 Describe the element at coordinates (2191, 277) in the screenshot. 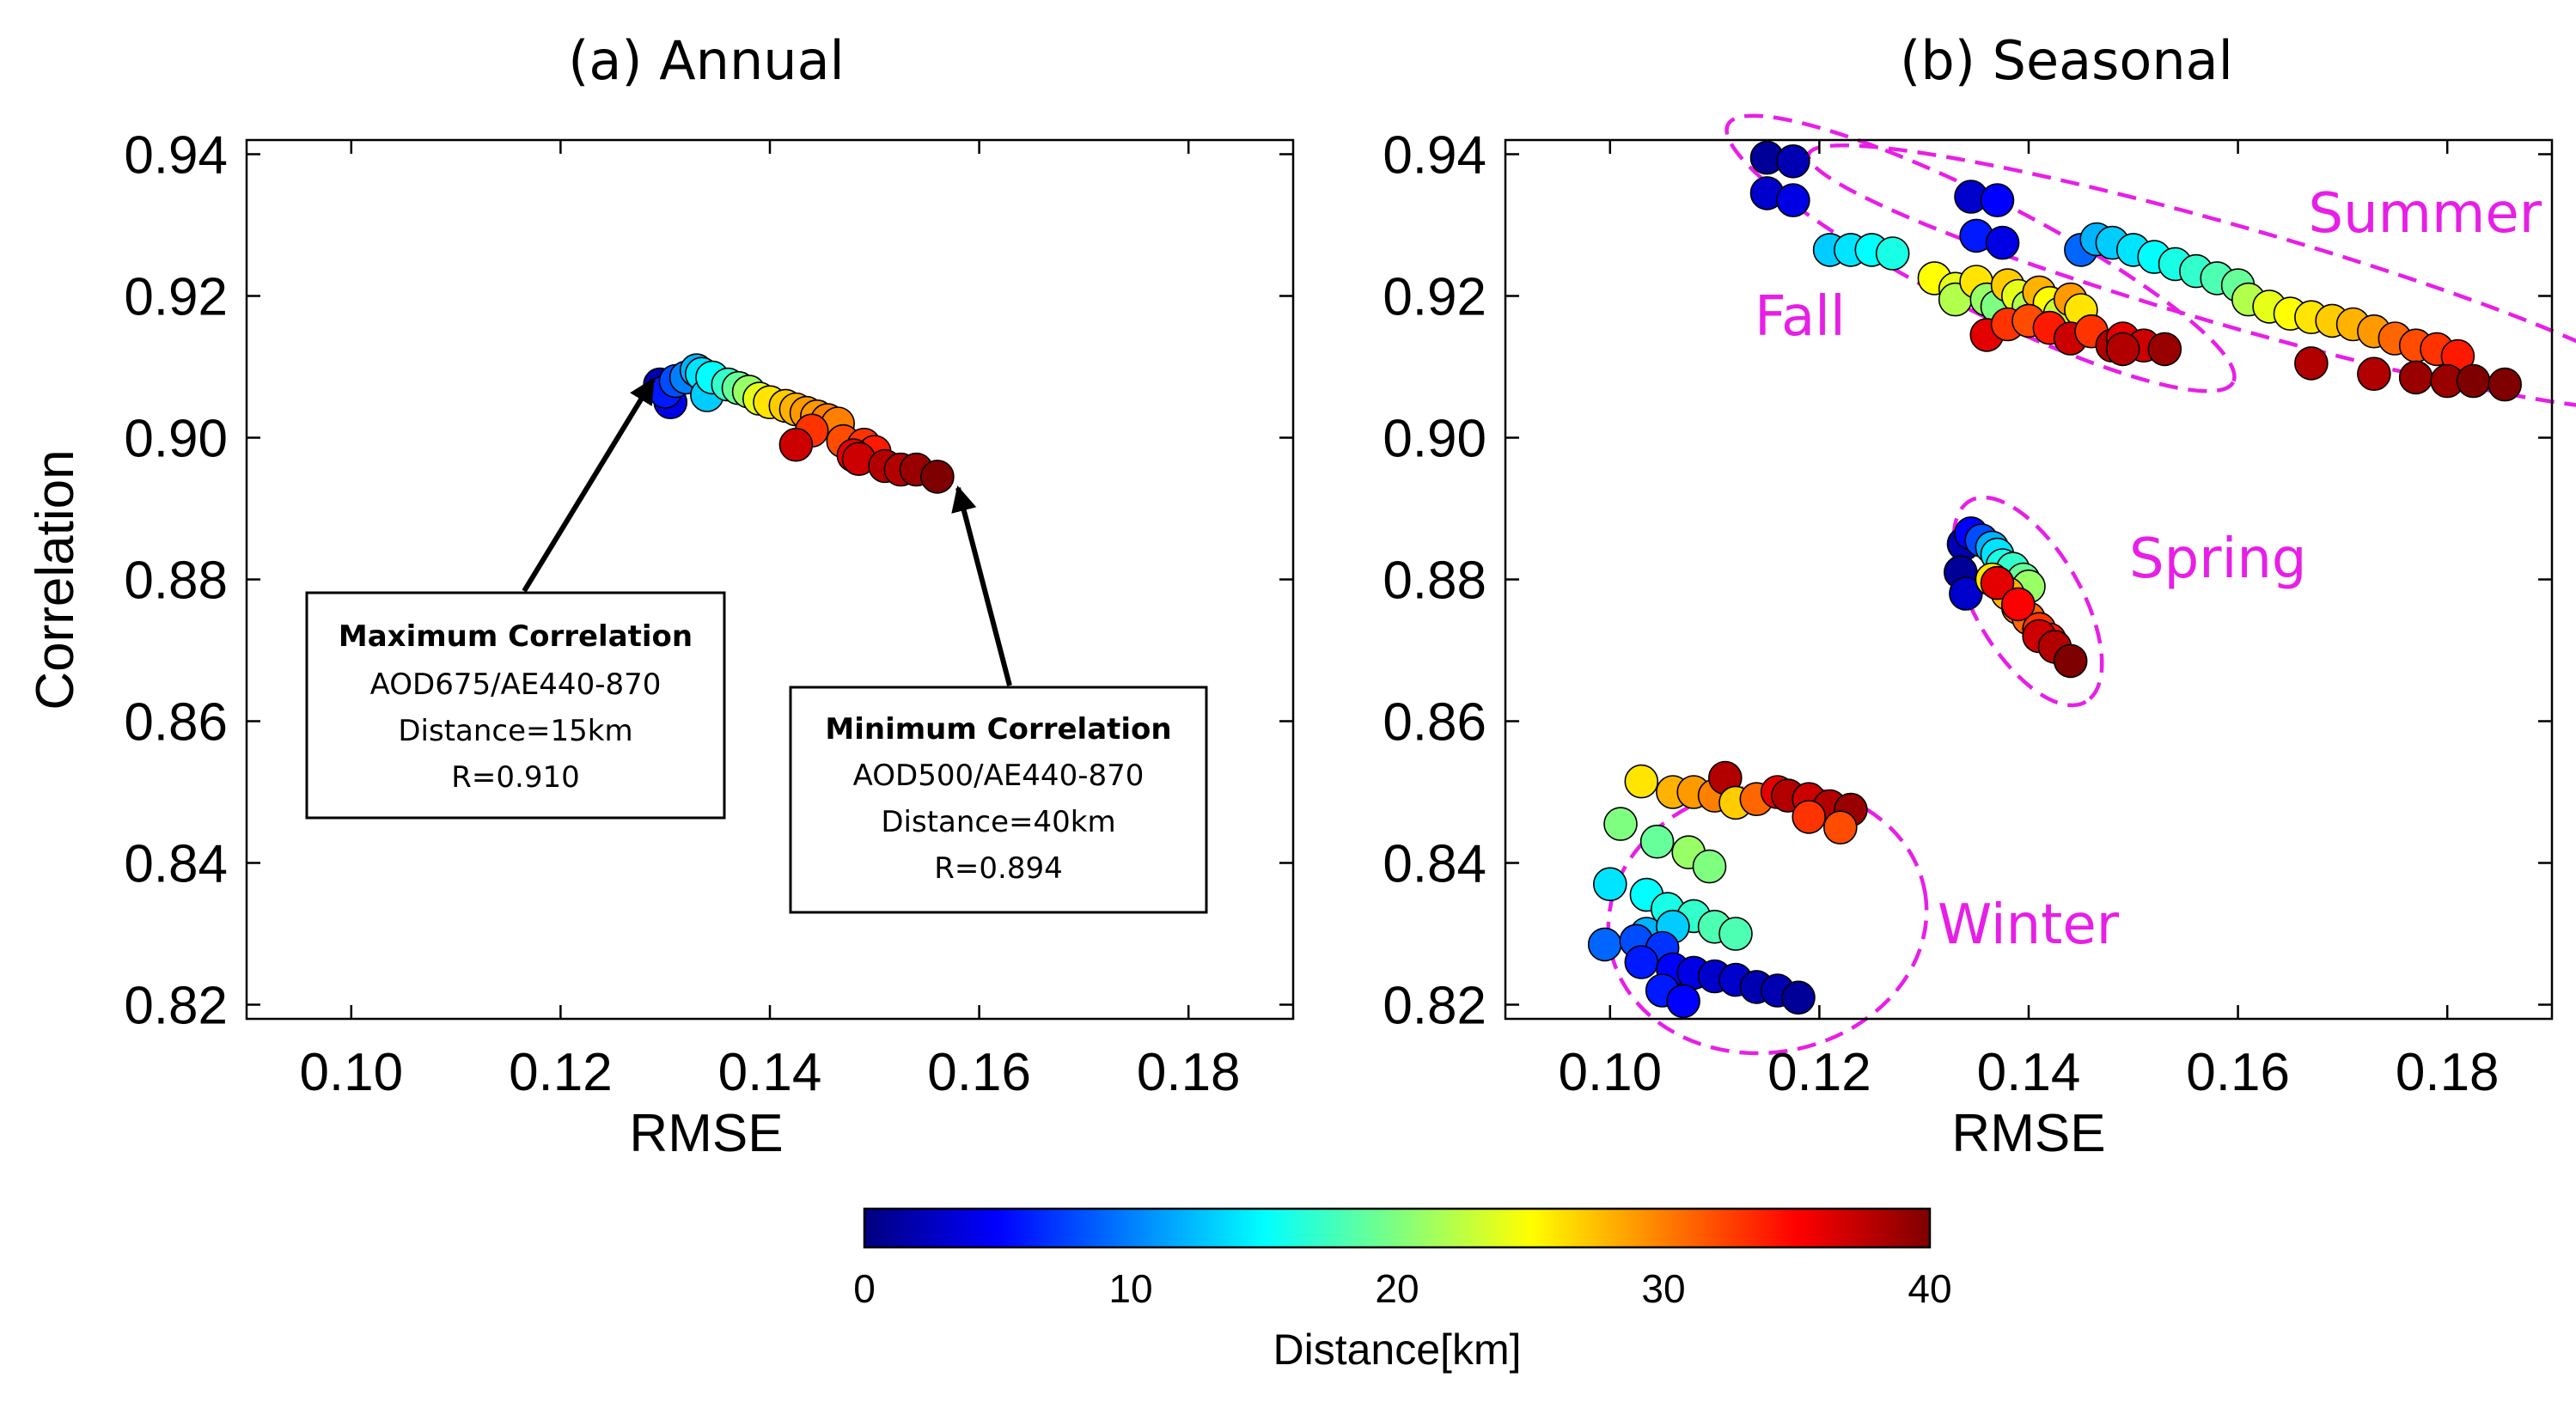

I see `summer-ellipse` at that location.